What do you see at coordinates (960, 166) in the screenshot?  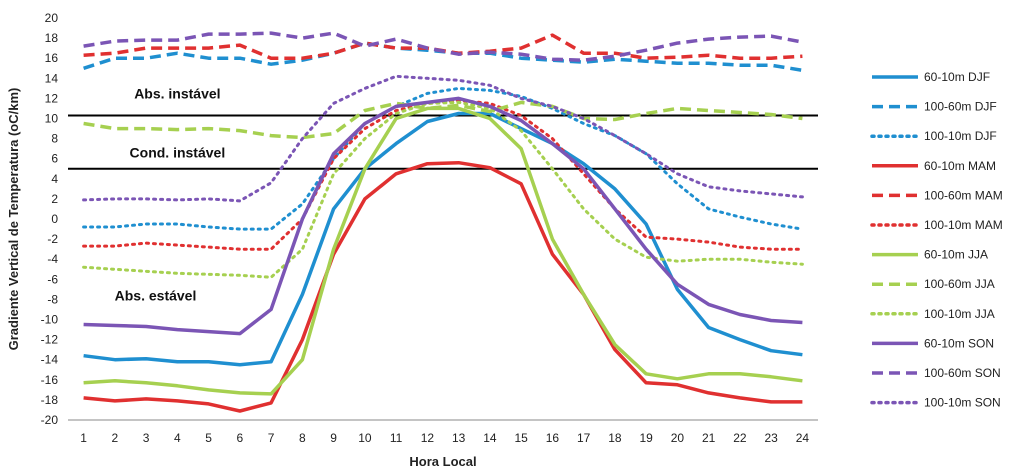 I see `legend-label: 60-10m MAM` at bounding box center [960, 166].